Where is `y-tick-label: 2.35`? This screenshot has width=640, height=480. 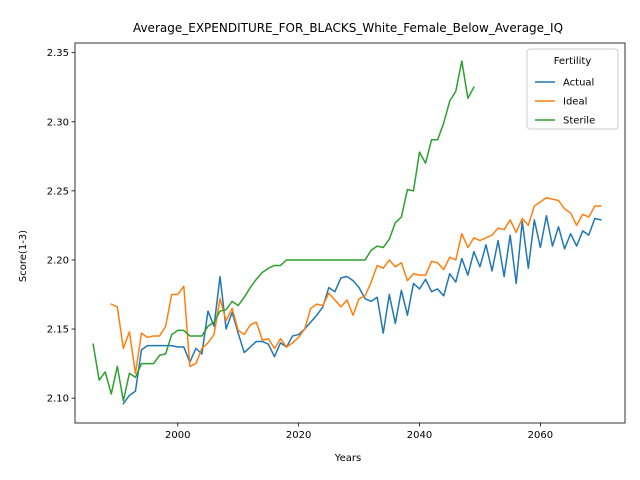 y-tick-label: 2.35 is located at coordinates (58, 53).